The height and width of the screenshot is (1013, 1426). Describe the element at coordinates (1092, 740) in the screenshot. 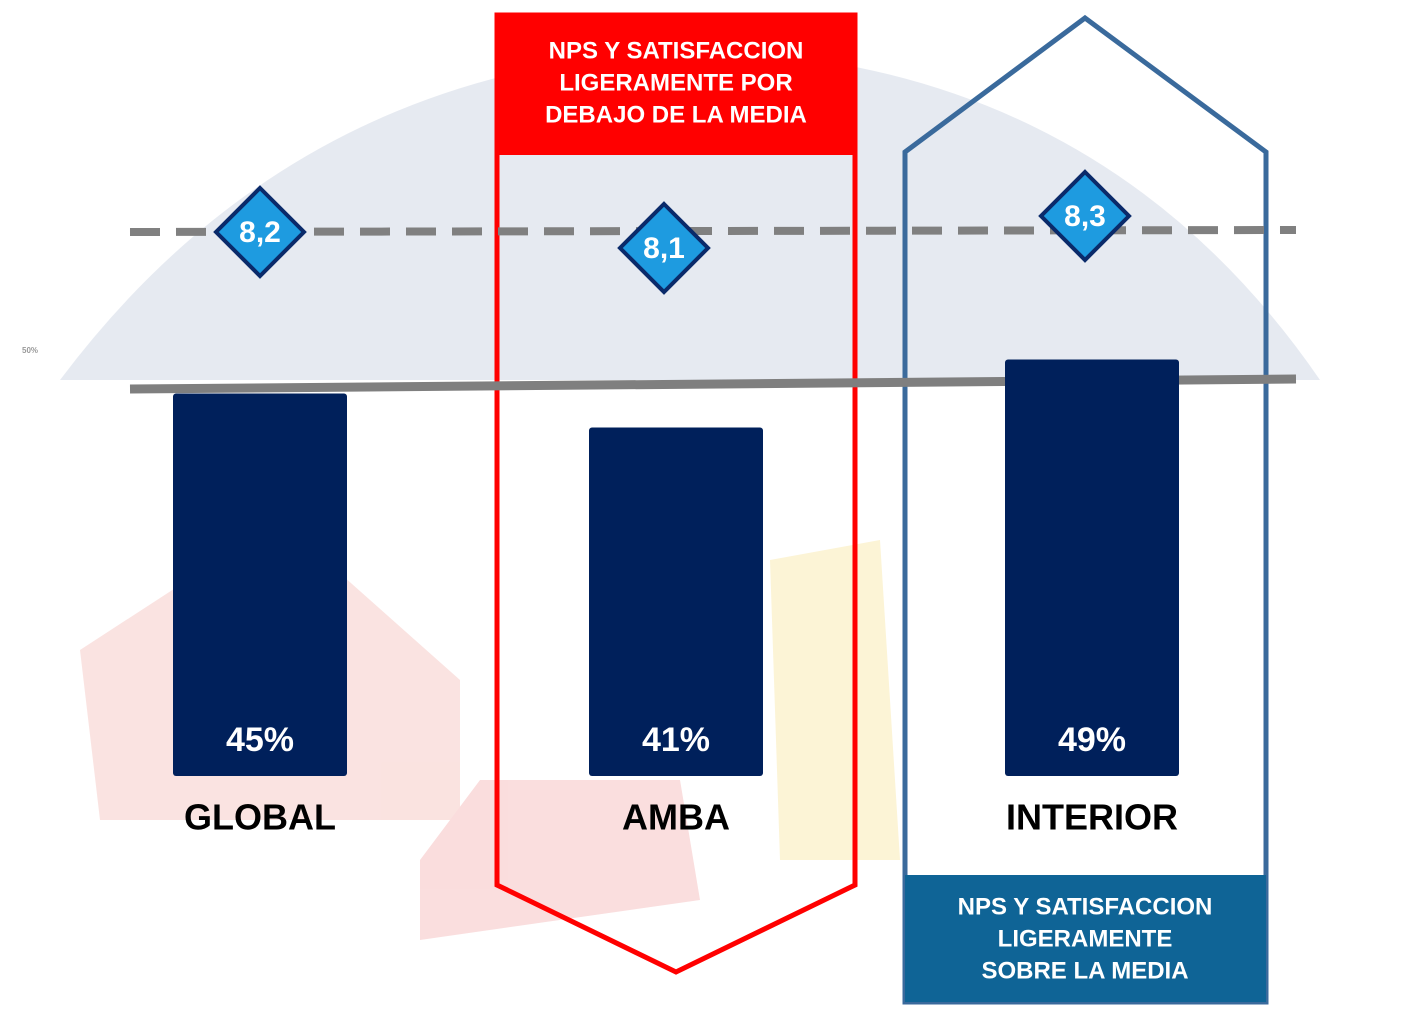

I see `value-label: 49%` at that location.